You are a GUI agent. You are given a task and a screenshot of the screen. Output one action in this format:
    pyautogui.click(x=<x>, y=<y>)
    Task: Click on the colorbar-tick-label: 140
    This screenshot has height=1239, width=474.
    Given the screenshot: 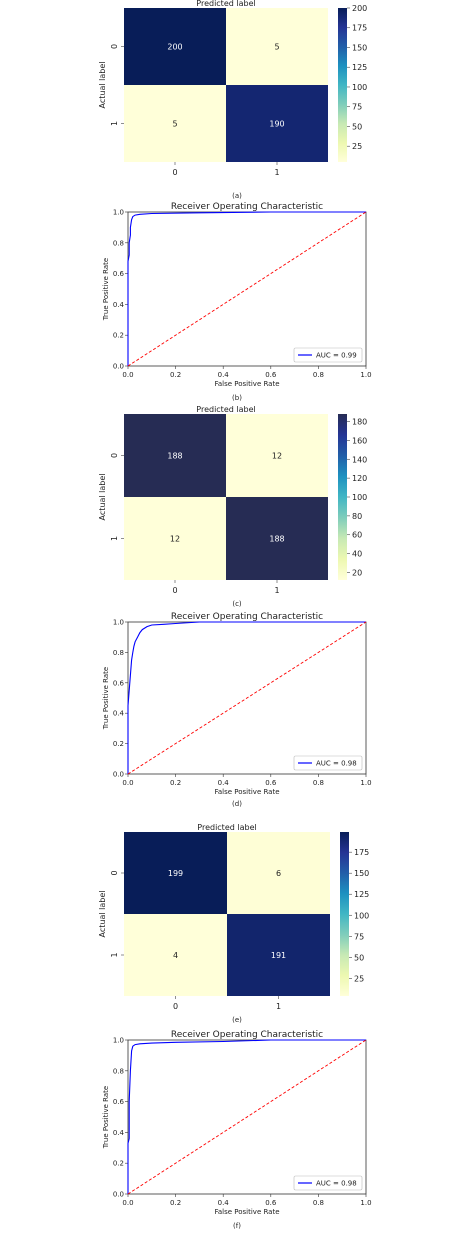 What is the action you would take?
    pyautogui.click(x=359, y=459)
    